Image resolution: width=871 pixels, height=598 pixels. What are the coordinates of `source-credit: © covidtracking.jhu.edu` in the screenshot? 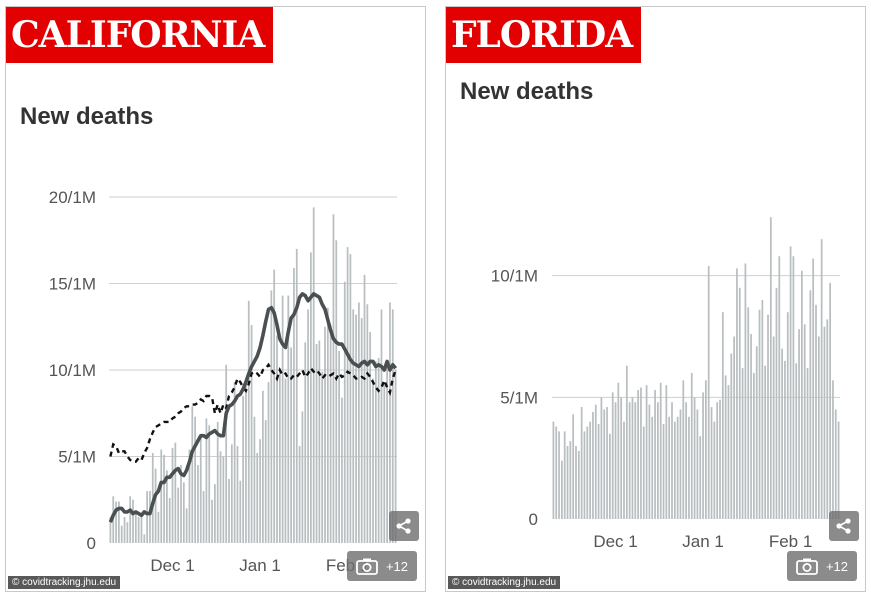 It's located at (504, 582).